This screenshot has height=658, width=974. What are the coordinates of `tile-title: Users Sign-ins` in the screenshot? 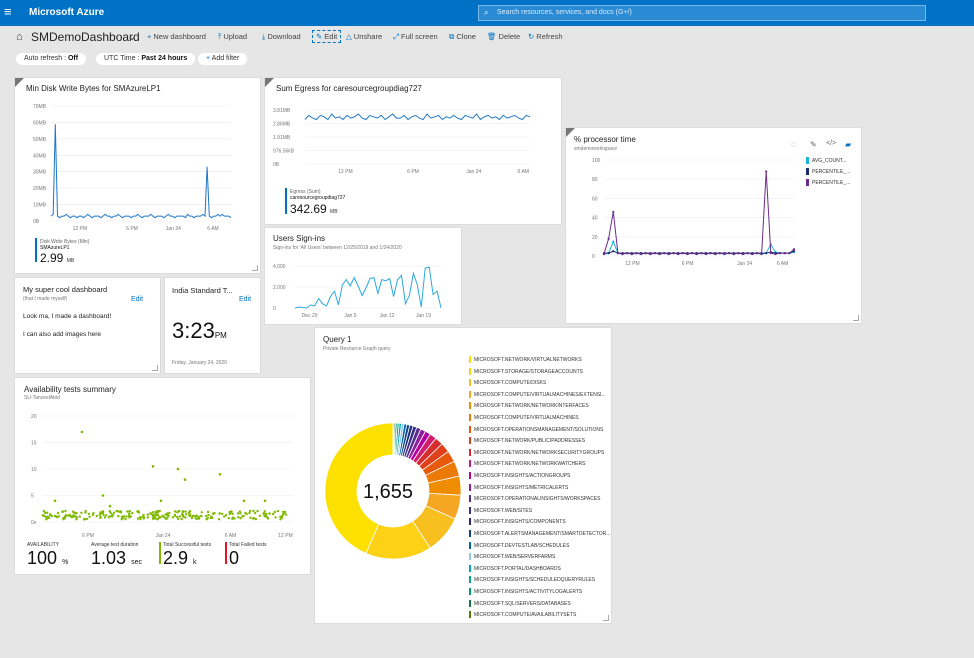 It's located at (299, 238).